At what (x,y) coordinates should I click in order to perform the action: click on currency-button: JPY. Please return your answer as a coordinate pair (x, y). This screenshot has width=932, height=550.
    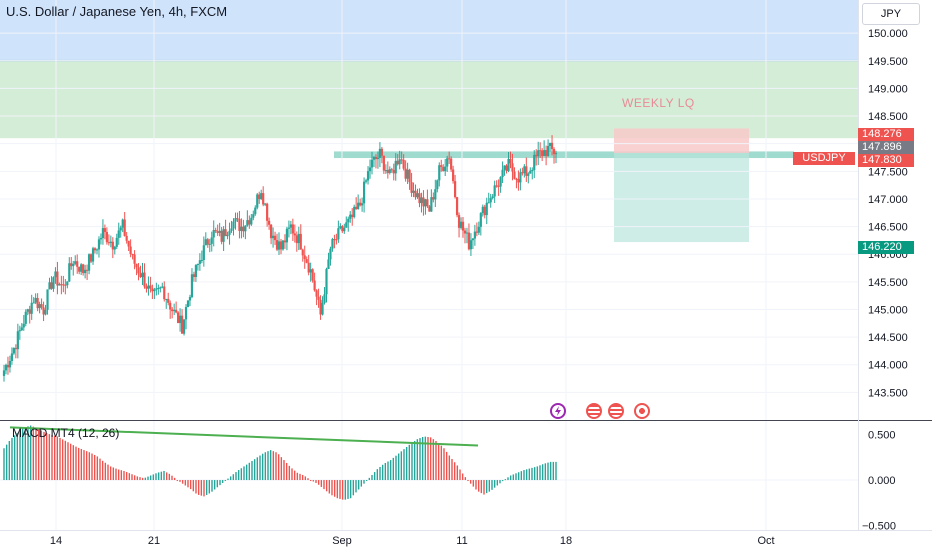
    Looking at the image, I should click on (891, 14).